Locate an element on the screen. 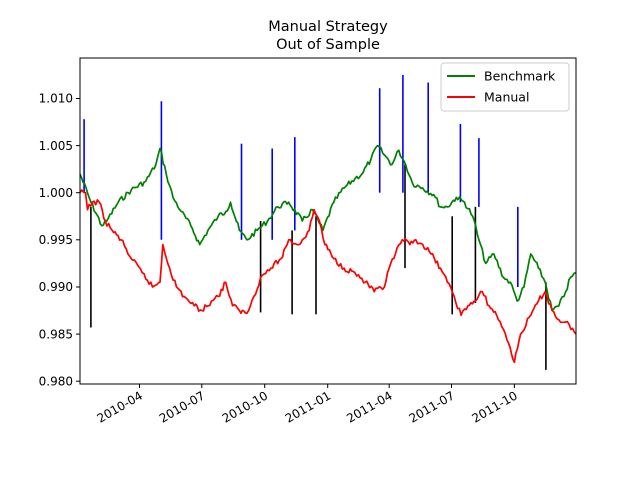  y-tick-label-1: 0.985 is located at coordinates (56, 334).